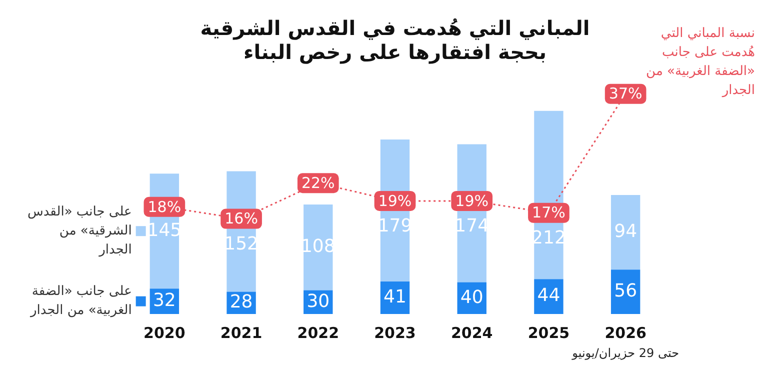 The image size is (767, 372). What do you see at coordinates (395, 28) in the screenshot?
I see `chart-title: المباني التي هُدمت في القدس الشرقية` at bounding box center [395, 28].